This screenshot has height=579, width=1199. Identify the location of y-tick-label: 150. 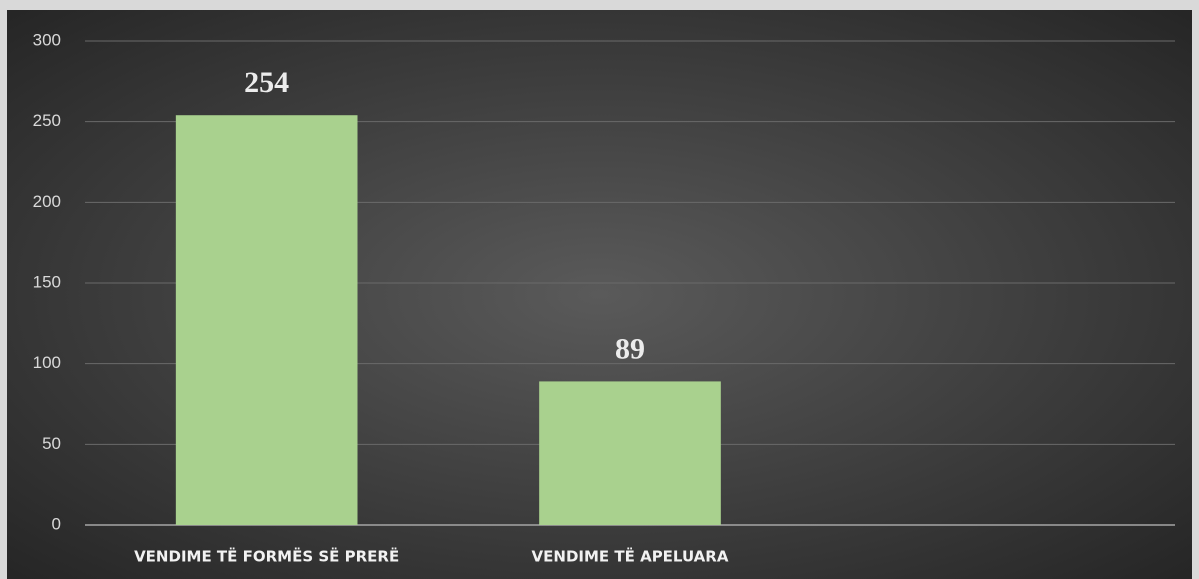
(47, 281).